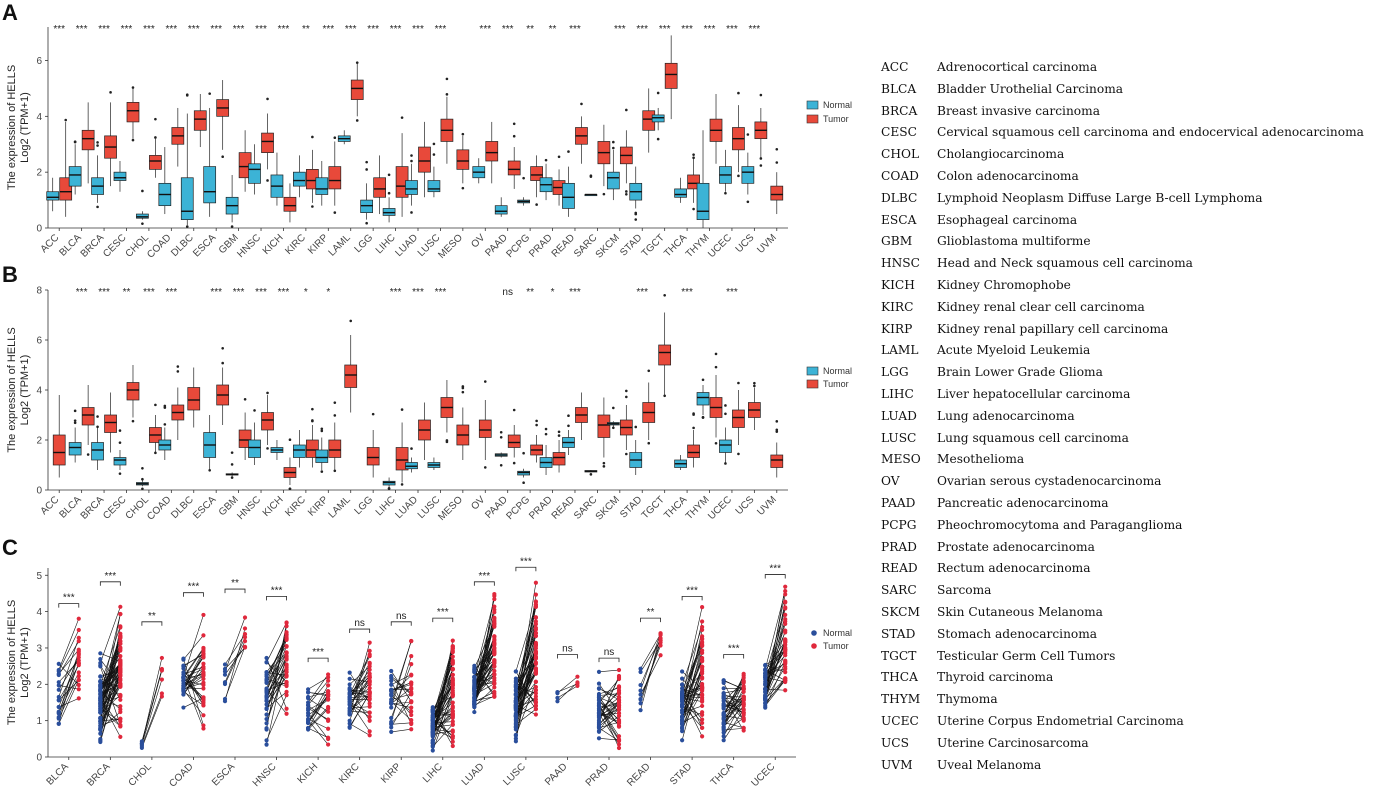  Describe the element at coordinates (650, 620) in the screenshot. I see `panel-c-read-sig-bracket` at that location.